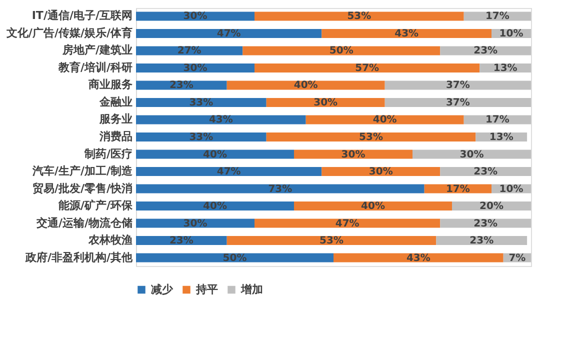  Describe the element at coordinates (251, 289) in the screenshot. I see `legend-label: 增加` at that location.